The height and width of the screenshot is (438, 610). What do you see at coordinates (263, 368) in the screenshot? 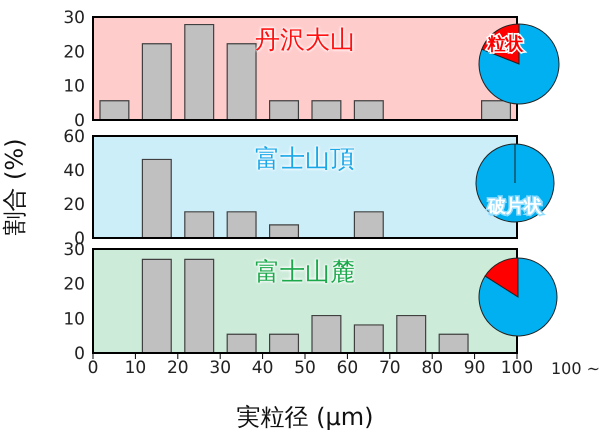
I see `x-tick-label: 40` at bounding box center [263, 368].